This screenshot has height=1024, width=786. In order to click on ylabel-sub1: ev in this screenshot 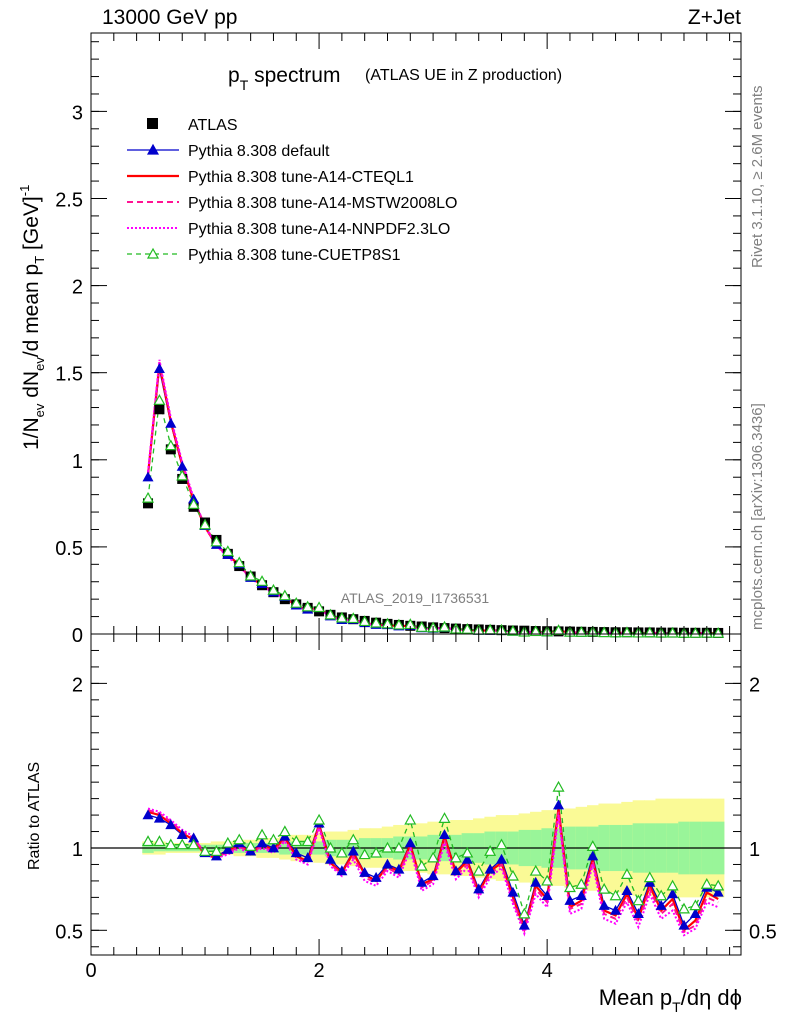, I will do `click(39, 410)`.